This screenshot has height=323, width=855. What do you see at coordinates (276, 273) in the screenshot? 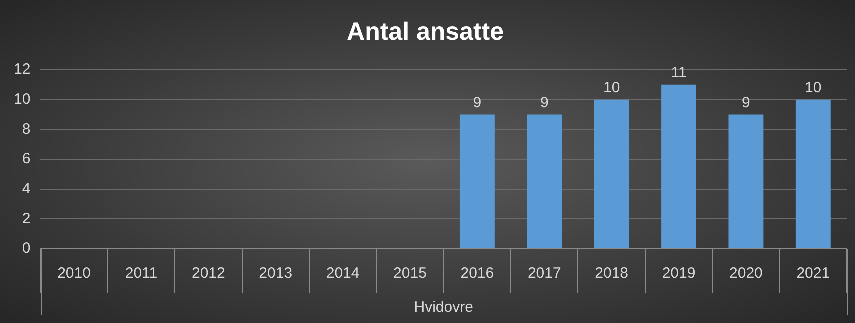
I see `x-tick-label: 2013` at bounding box center [276, 273].